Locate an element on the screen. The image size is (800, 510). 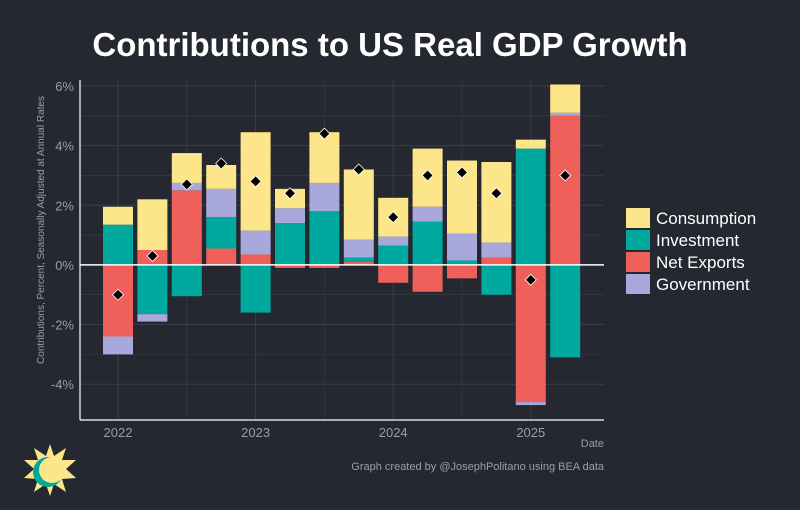
y-tick-label: 0% is located at coordinates (64, 265).